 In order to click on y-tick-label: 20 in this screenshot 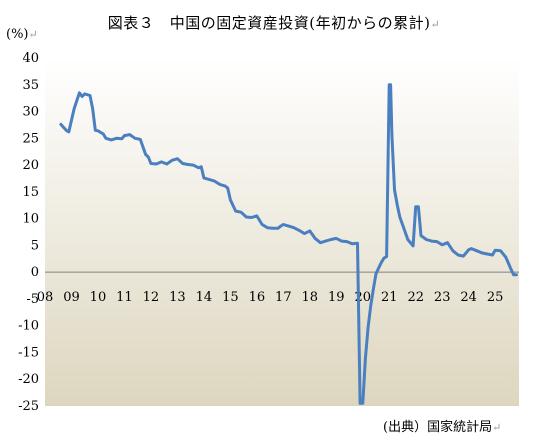, I will do `click(30, 165)`.